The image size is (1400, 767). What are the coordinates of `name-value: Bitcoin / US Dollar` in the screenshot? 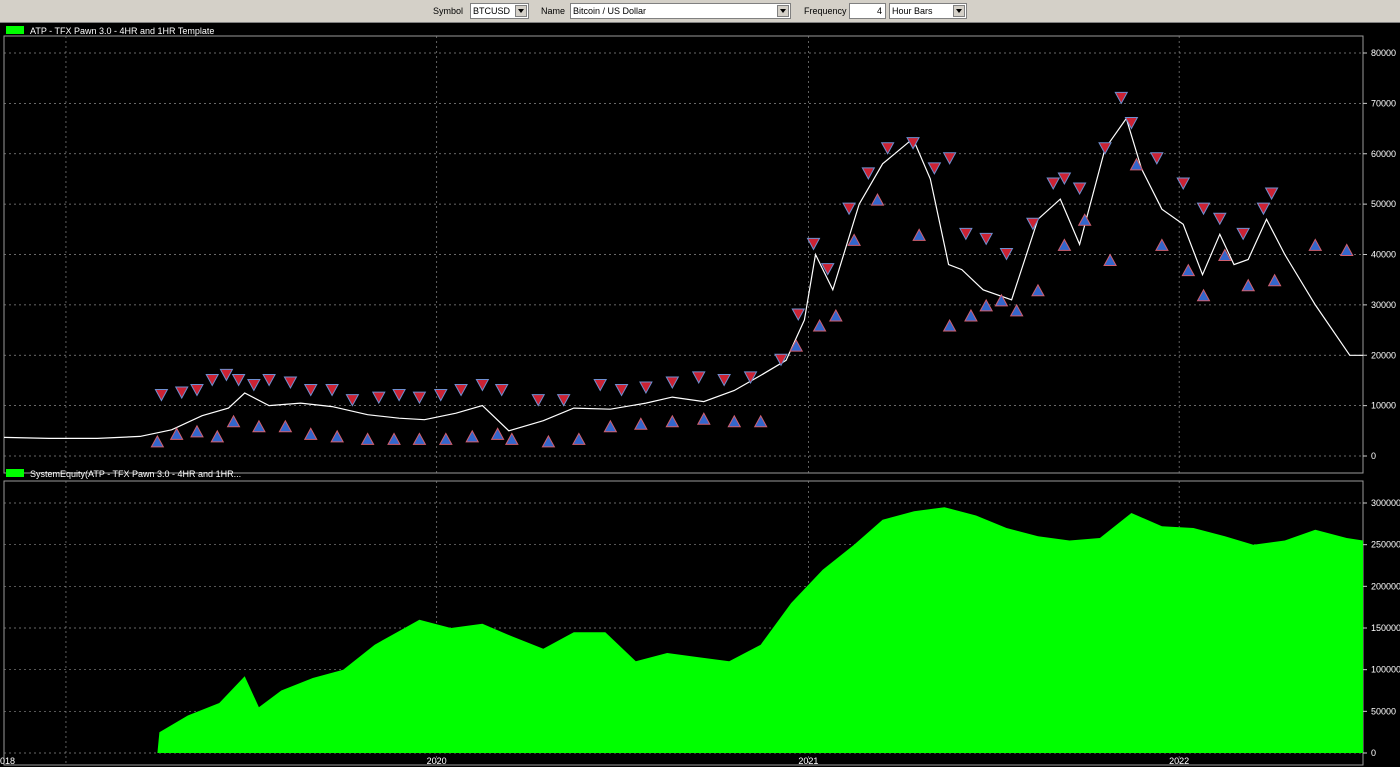 It's located at (610, 11).